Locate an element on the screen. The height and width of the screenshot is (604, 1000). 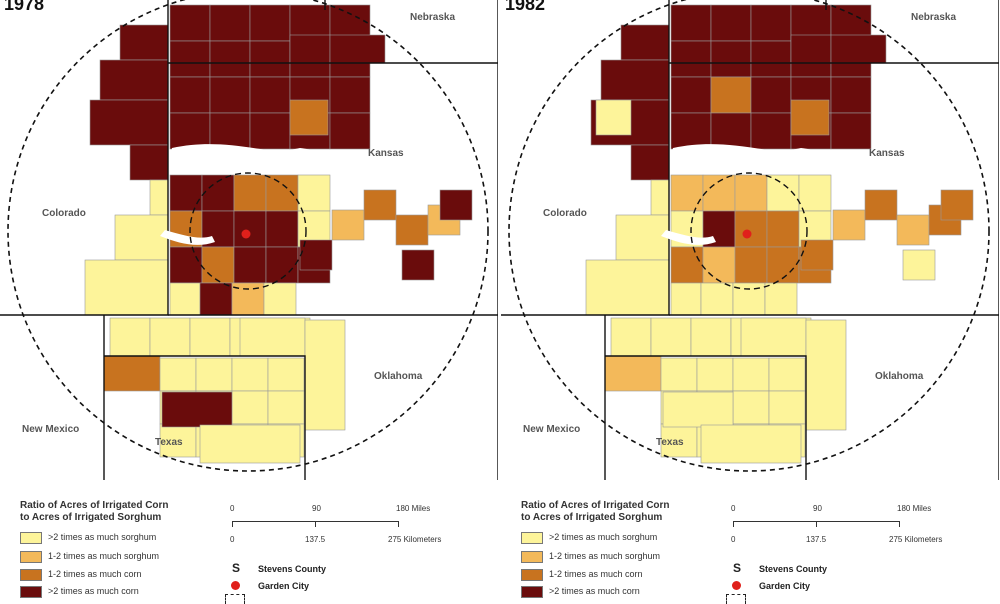
state-label-kansas: Kansas is located at coordinates (386, 153).